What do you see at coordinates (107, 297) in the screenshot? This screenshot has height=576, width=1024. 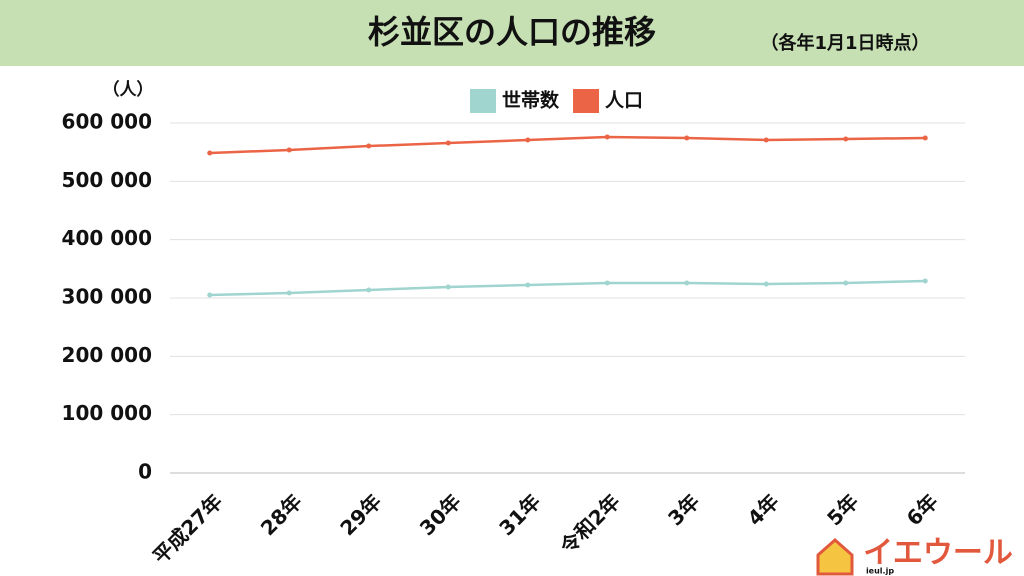 I see `y-tick-label: 300 000` at bounding box center [107, 297].